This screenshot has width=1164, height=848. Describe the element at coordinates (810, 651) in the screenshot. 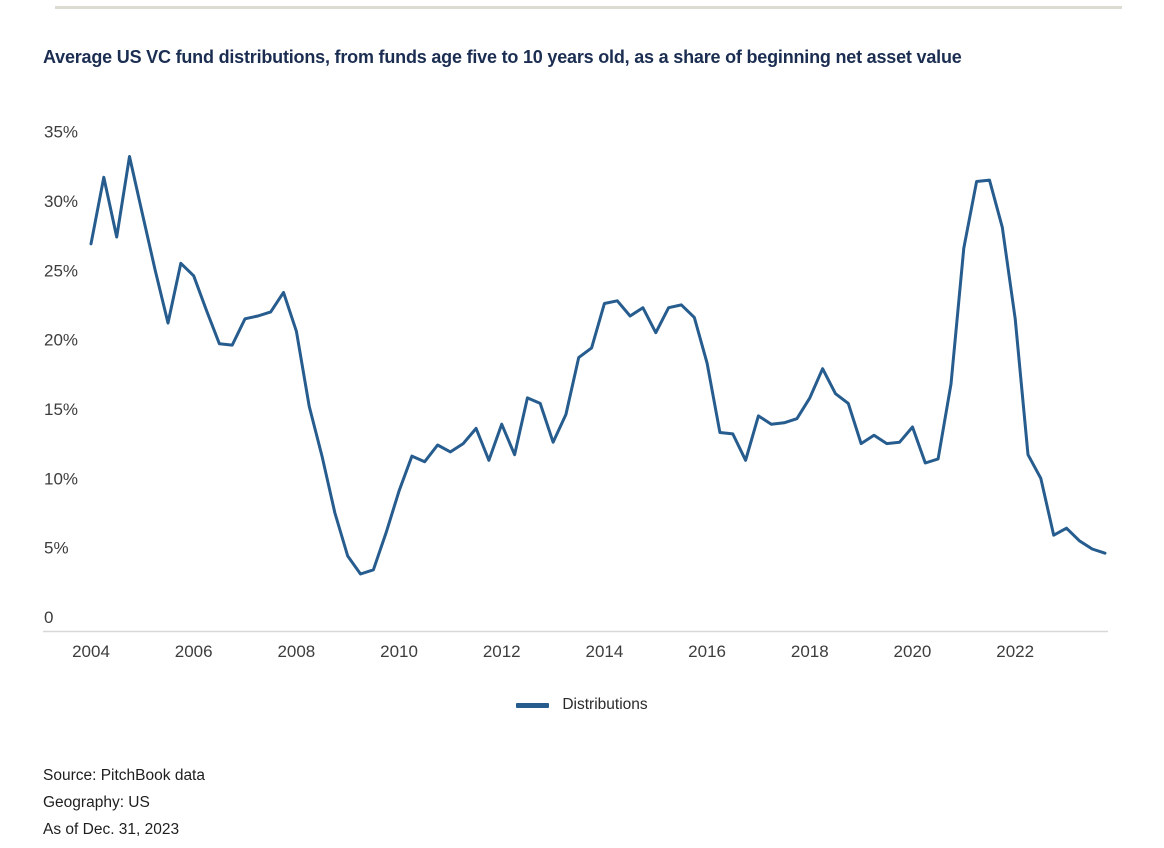

I see `x-axis-tick-label: 2018` at that location.